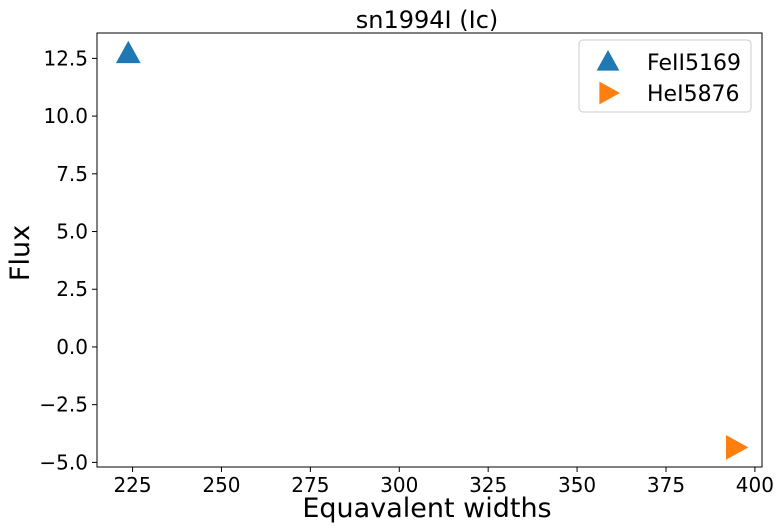  Describe the element at coordinates (310, 485) in the screenshot. I see `x-tick-label: 275` at that location.